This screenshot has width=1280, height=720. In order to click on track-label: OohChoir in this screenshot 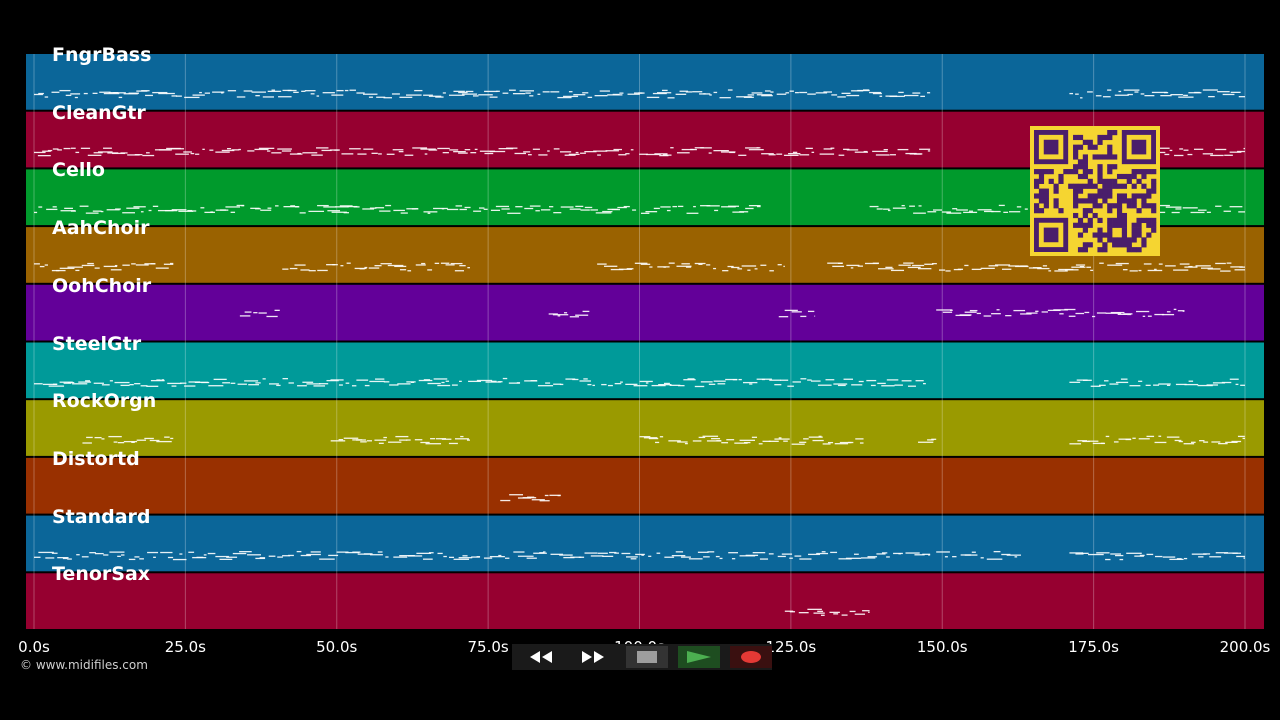, I will do `click(102, 285)`.